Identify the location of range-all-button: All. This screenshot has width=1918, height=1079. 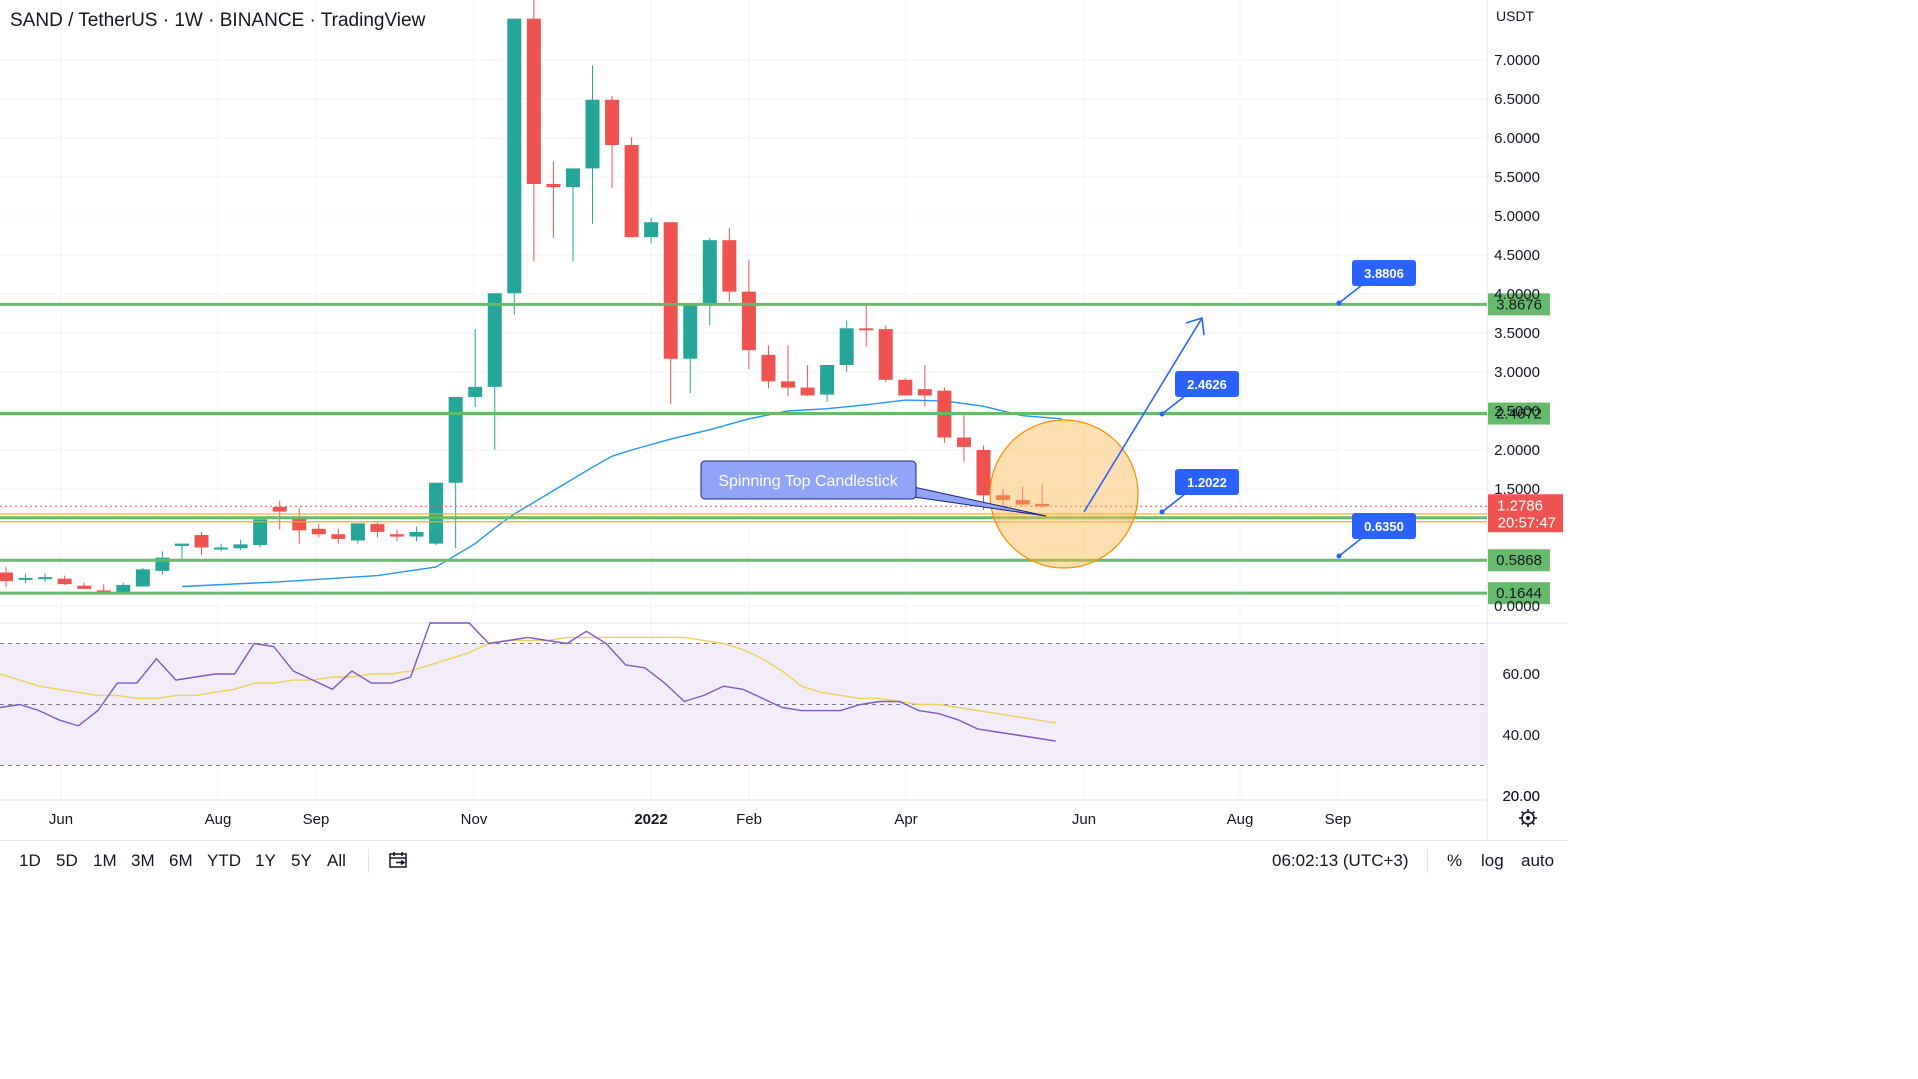
(336, 860).